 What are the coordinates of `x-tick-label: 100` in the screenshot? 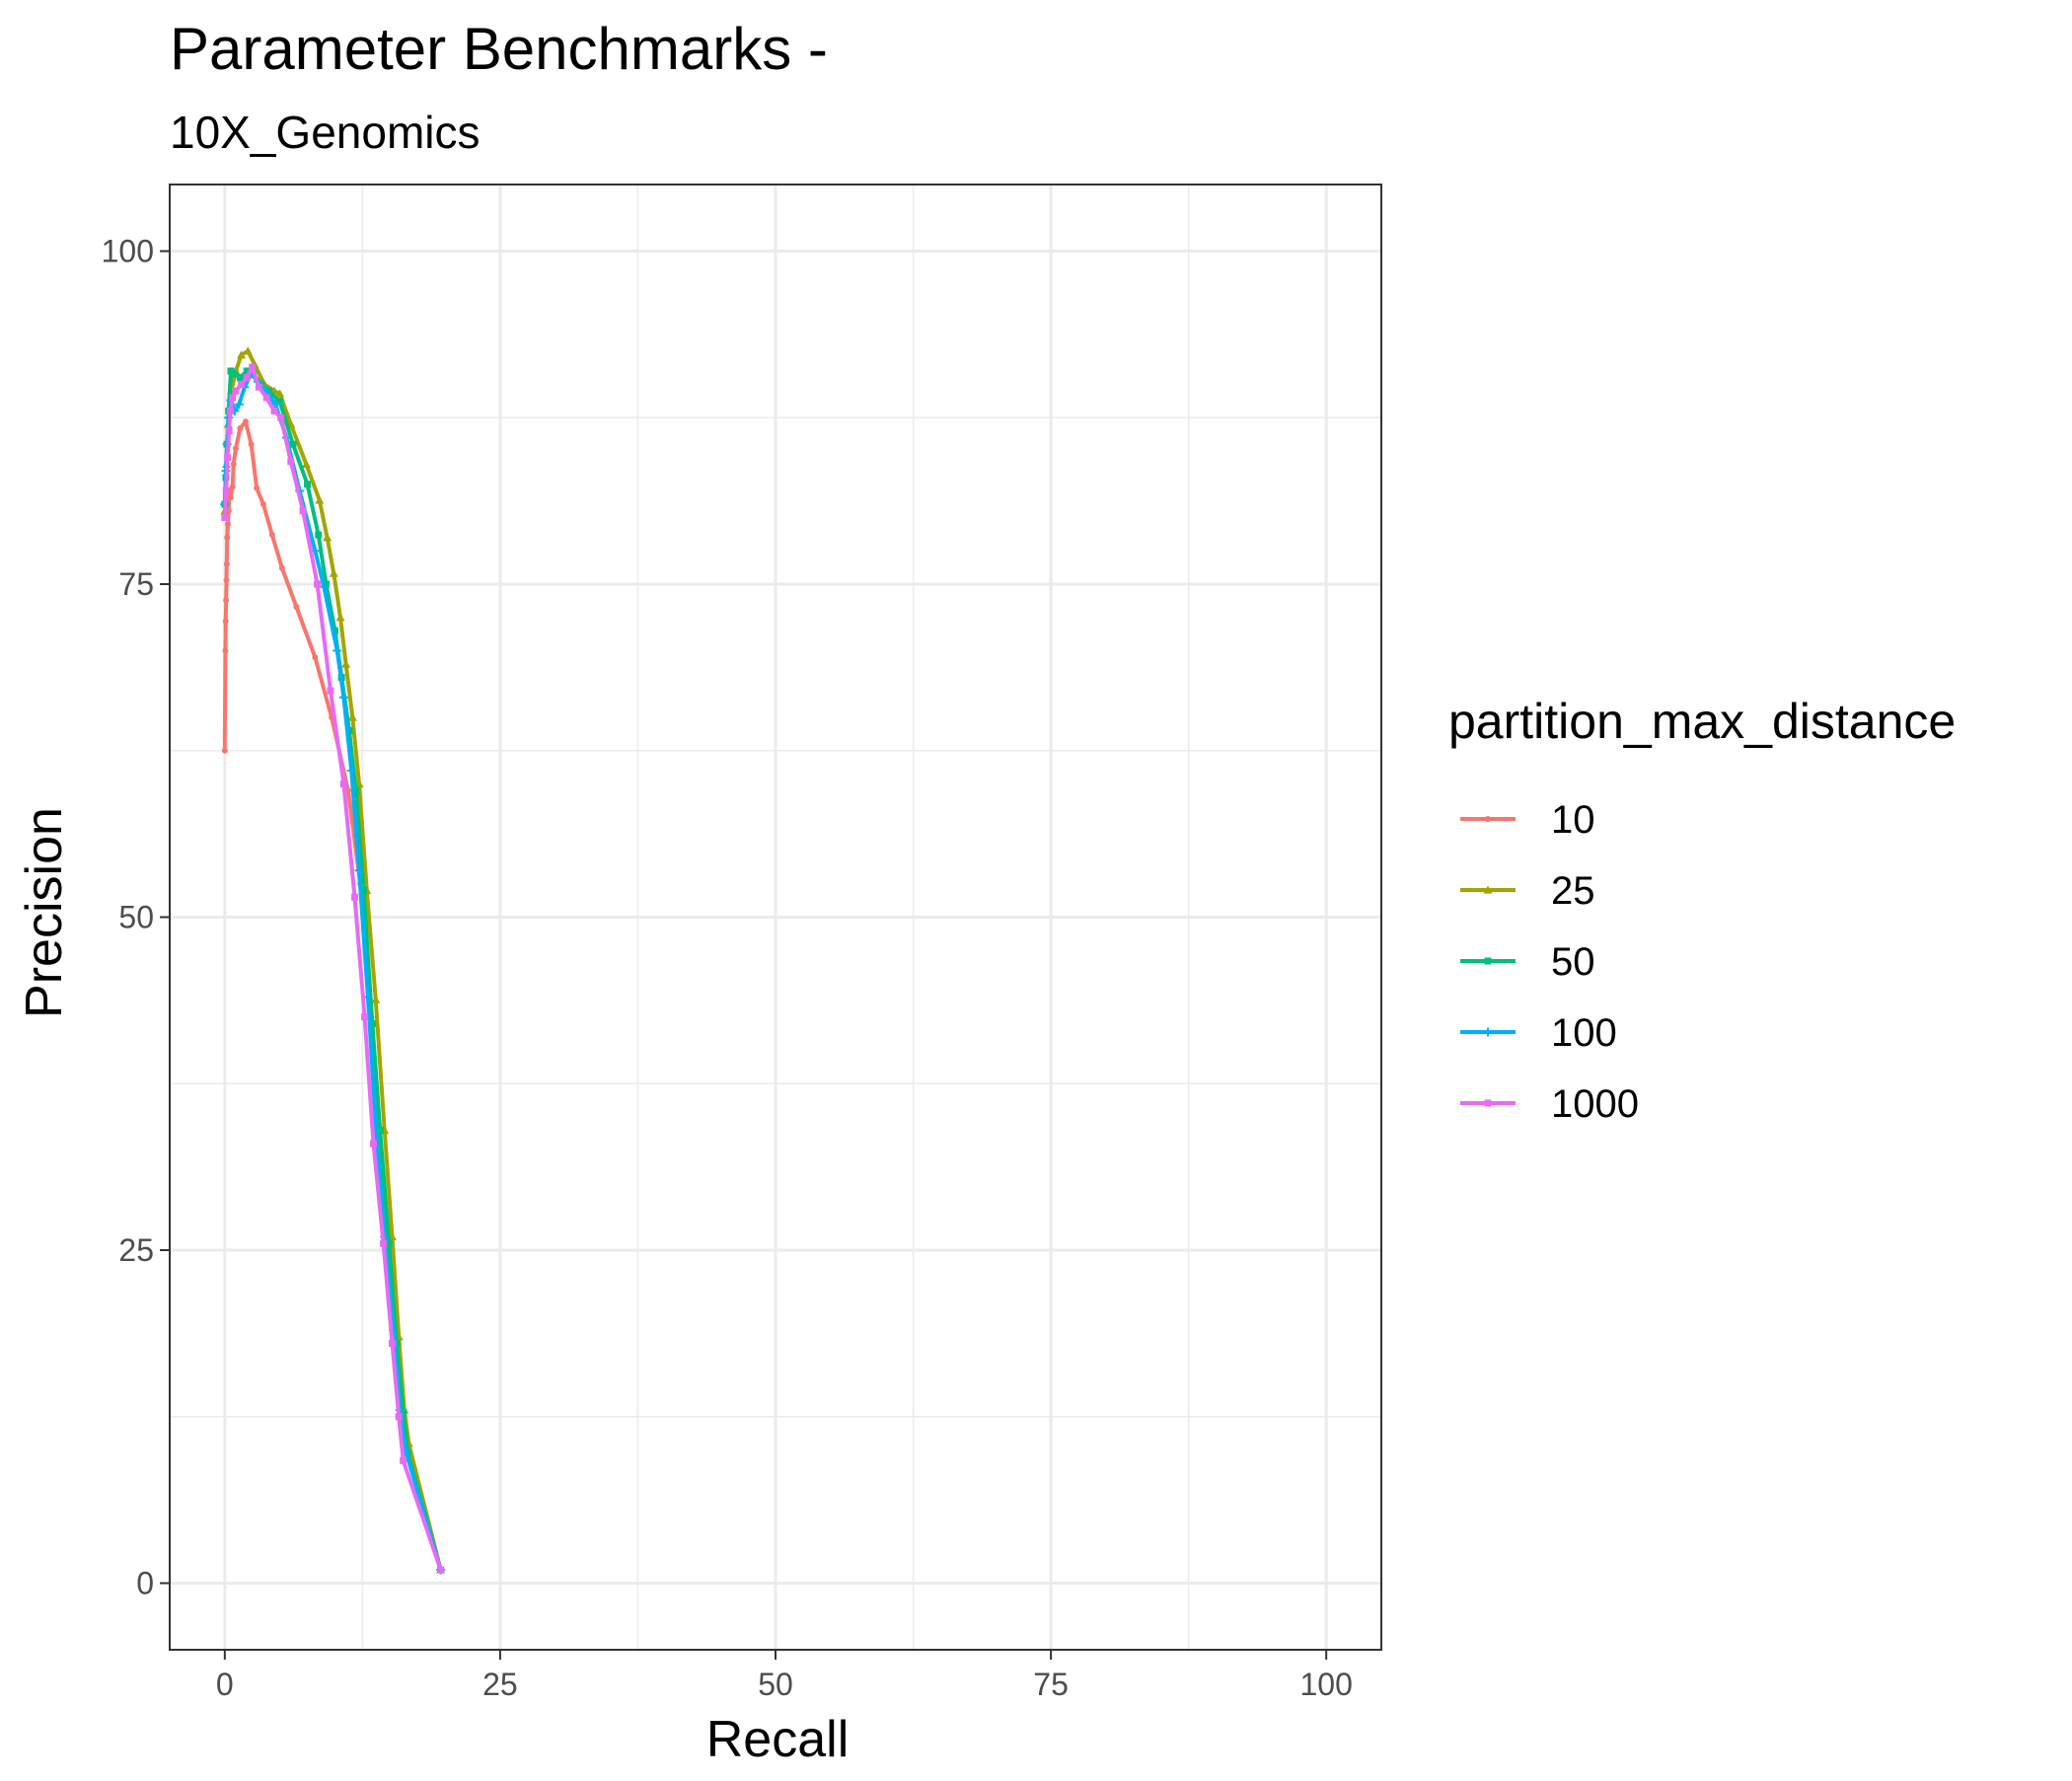 It's located at (1326, 1685).